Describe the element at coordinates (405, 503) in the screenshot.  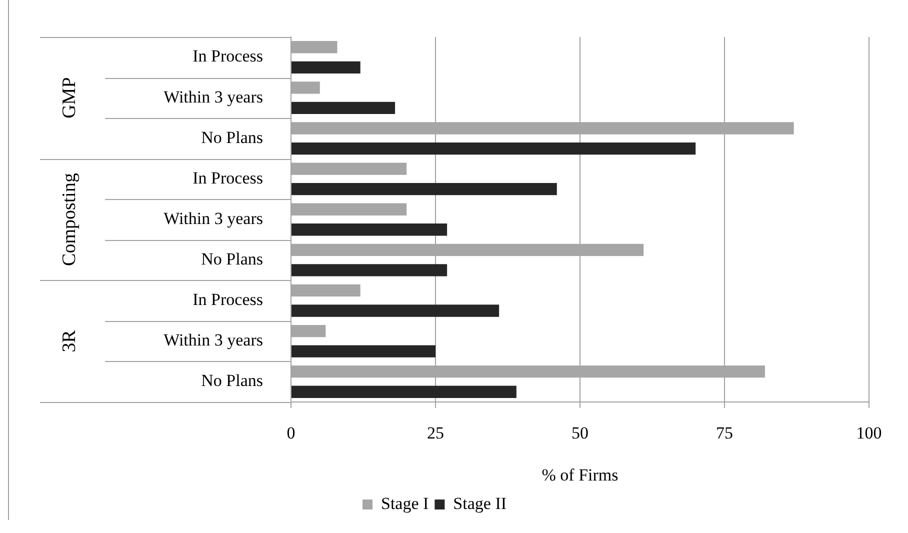
I see `legend-label: Stage I` at that location.